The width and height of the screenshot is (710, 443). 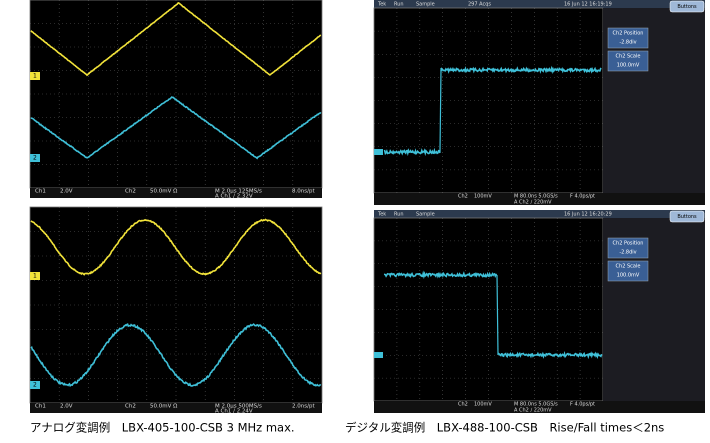 I want to click on screen, so click(x=488, y=309).